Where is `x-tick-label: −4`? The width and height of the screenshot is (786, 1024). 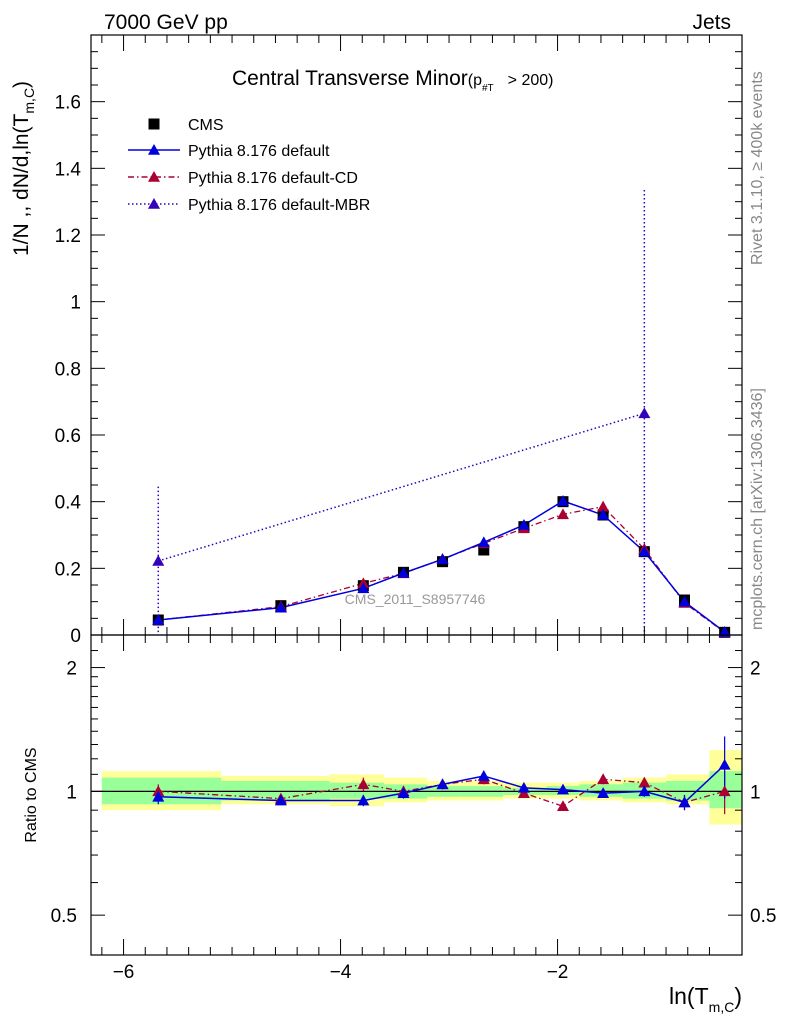
x-tick-label: −4 is located at coordinates (341, 972).